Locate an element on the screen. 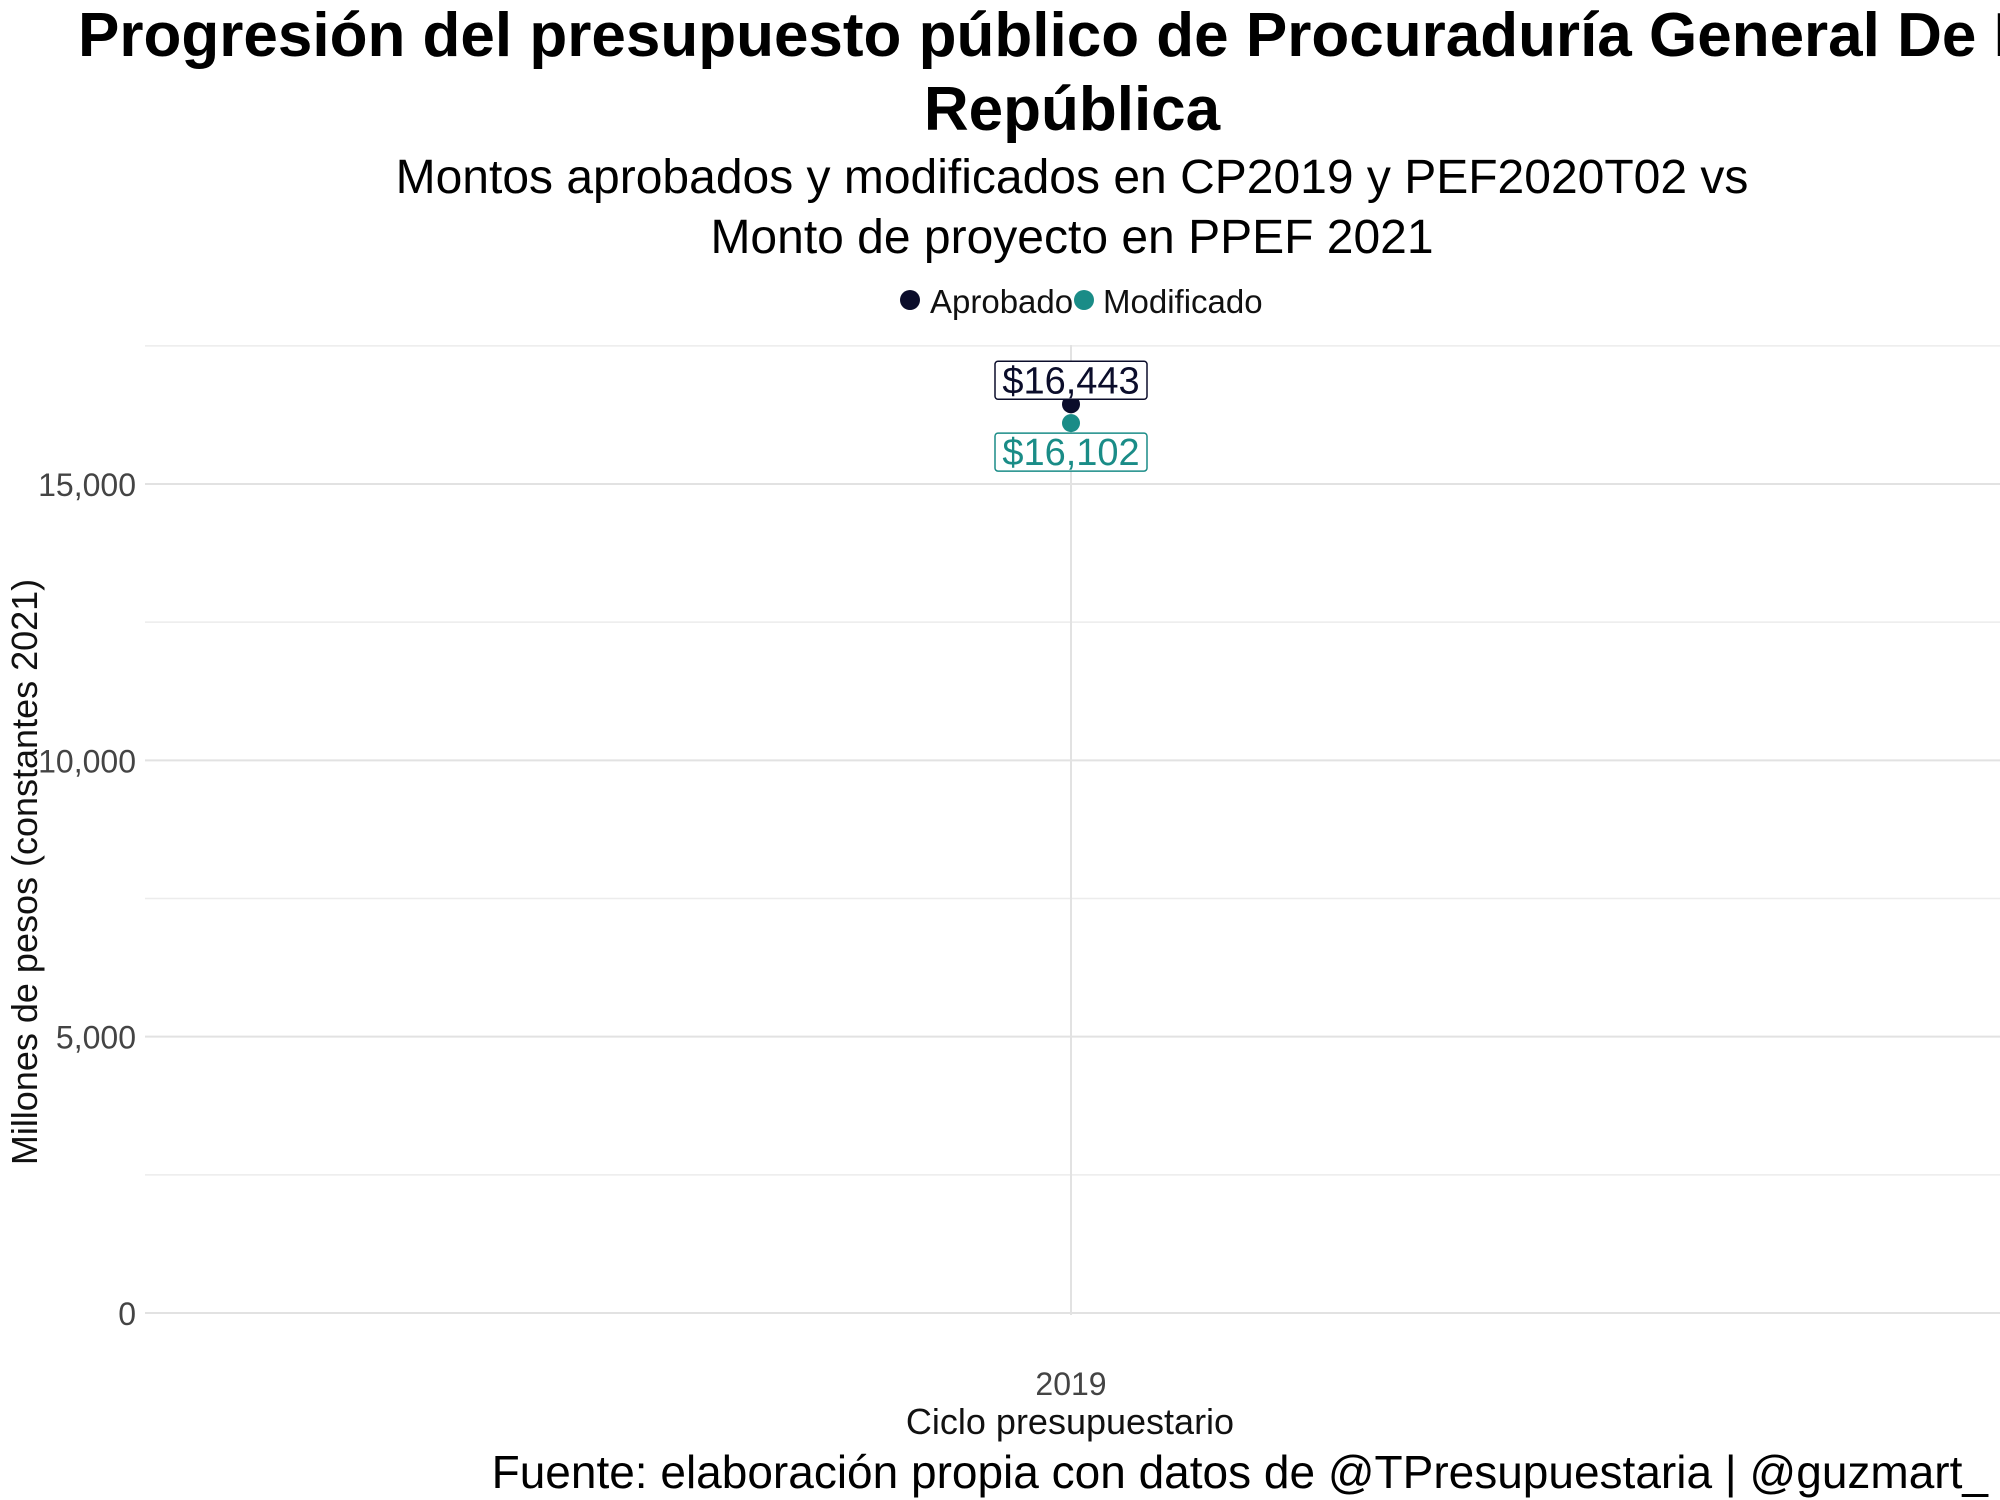  chart-title-line-2: República is located at coordinates (1072, 109).